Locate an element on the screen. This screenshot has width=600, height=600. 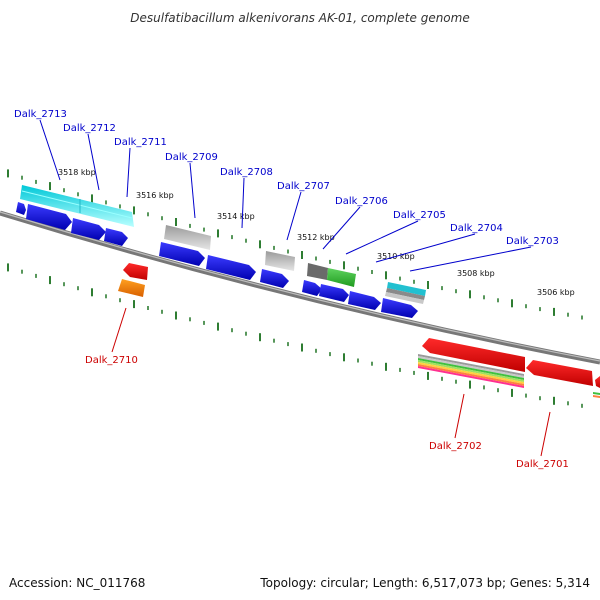
gene-label-dalk-2703: Dalk_2703 is located at coordinates (532, 241).